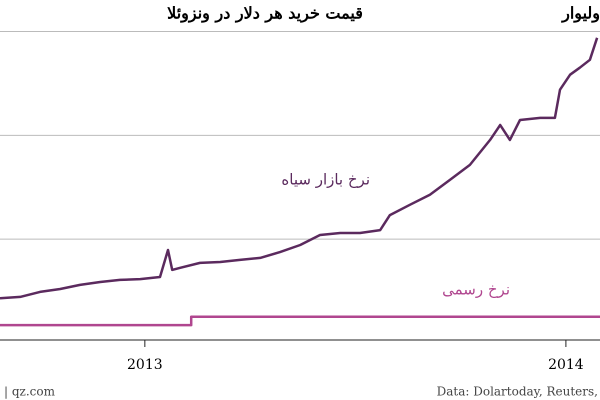 This screenshot has width=600, height=400. I want to click on chart-title: قیمت خرید هر دلار در ونزوئلا, so click(265, 14).